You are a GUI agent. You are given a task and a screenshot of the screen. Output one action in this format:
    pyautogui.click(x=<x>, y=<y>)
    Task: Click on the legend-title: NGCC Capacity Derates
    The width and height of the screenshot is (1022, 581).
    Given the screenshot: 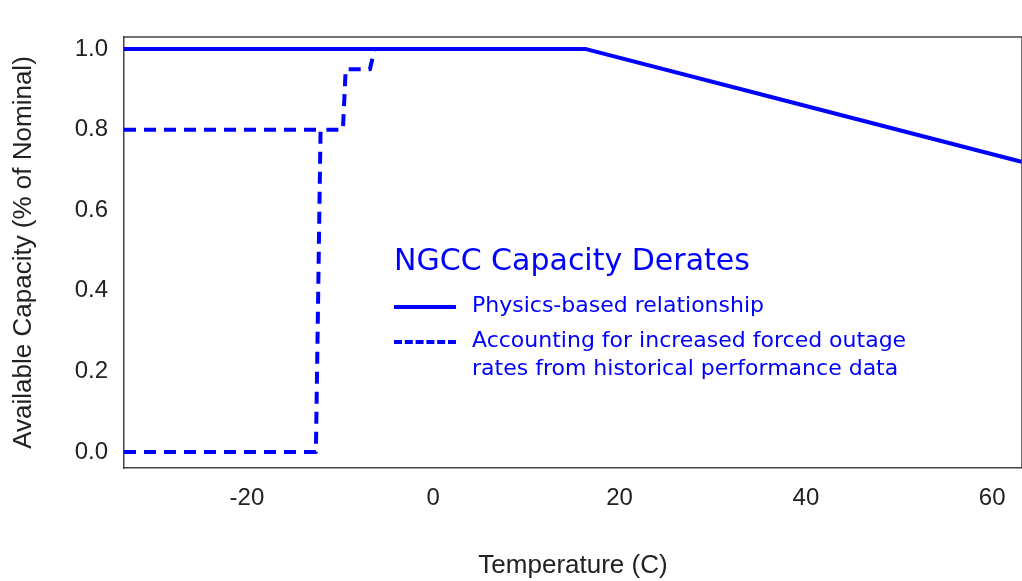 What is the action you would take?
    pyautogui.click(x=572, y=259)
    